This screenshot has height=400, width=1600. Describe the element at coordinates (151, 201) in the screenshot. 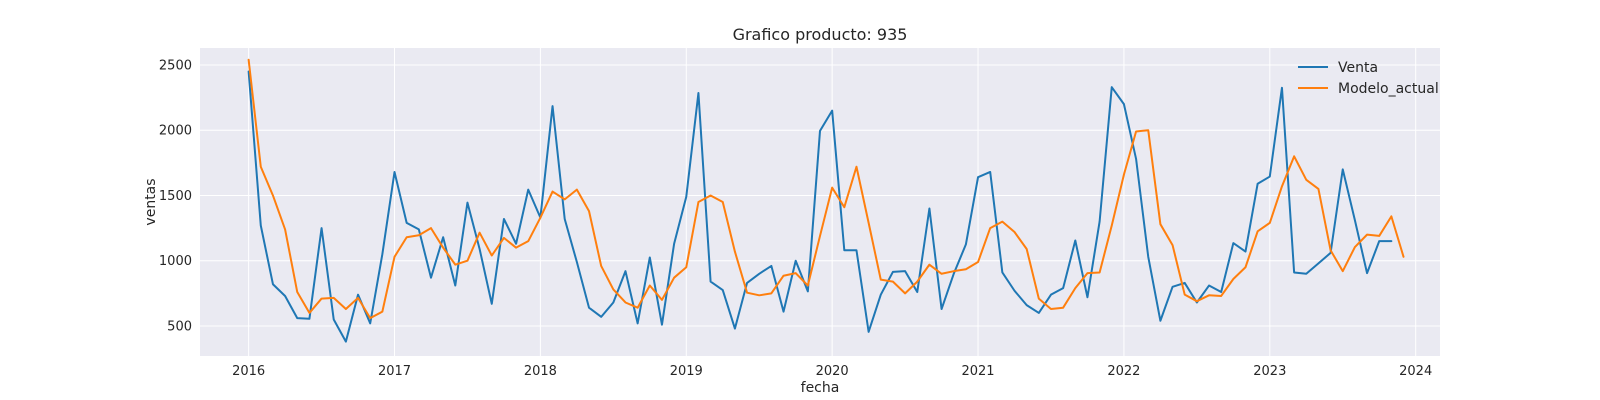

I see `y-axis-label: ventas` at that location.